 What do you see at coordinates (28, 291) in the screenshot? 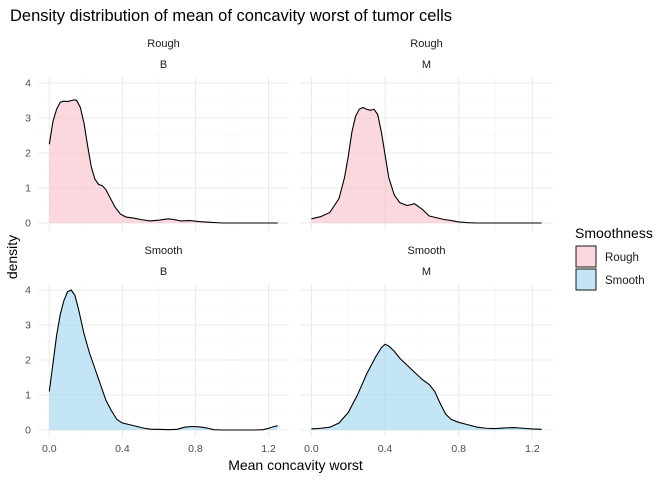
I see `y-tick-label-smooth-b: 4` at bounding box center [28, 291].